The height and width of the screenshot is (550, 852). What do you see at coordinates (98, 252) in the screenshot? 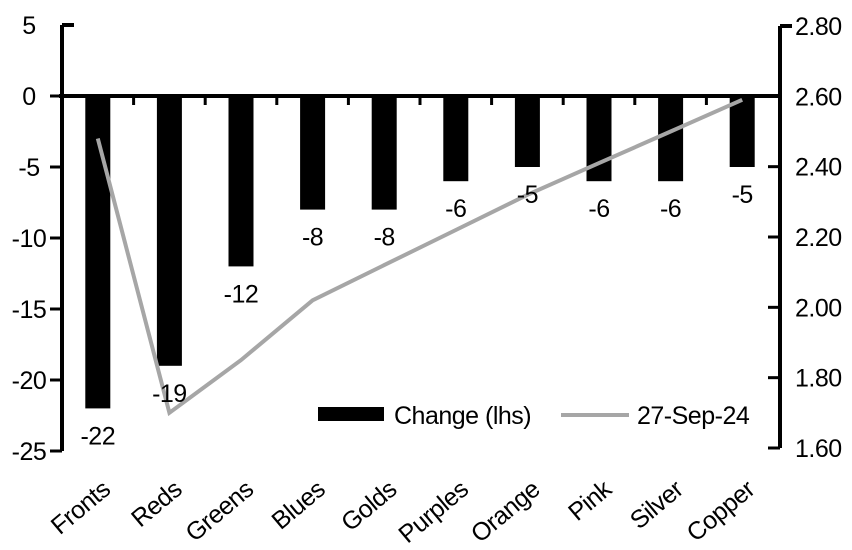
I see `bar-fronts` at bounding box center [98, 252].